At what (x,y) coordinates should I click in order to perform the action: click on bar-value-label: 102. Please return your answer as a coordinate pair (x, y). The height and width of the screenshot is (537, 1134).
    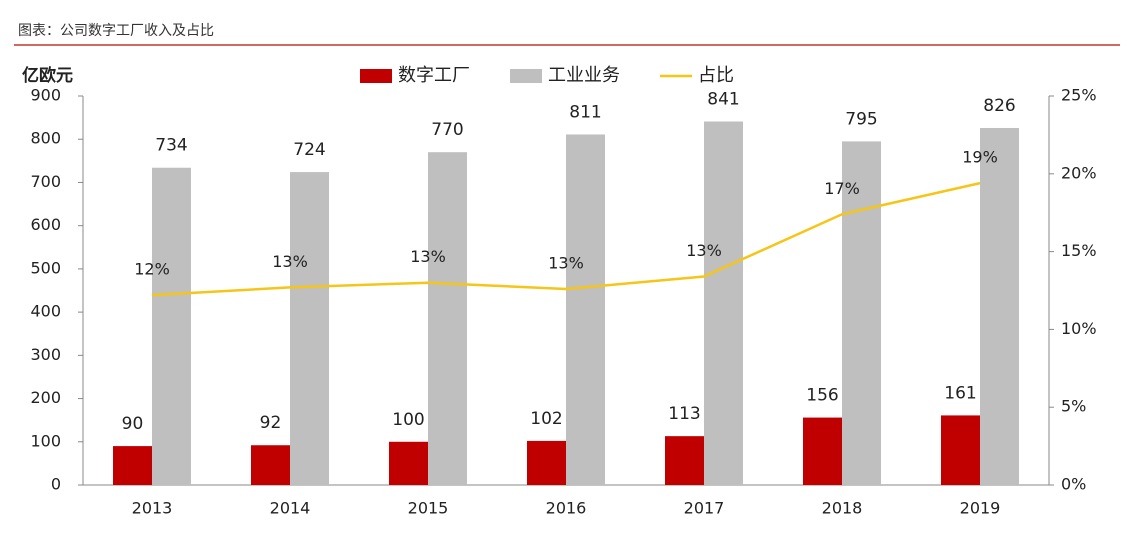
    Looking at the image, I should click on (546, 419).